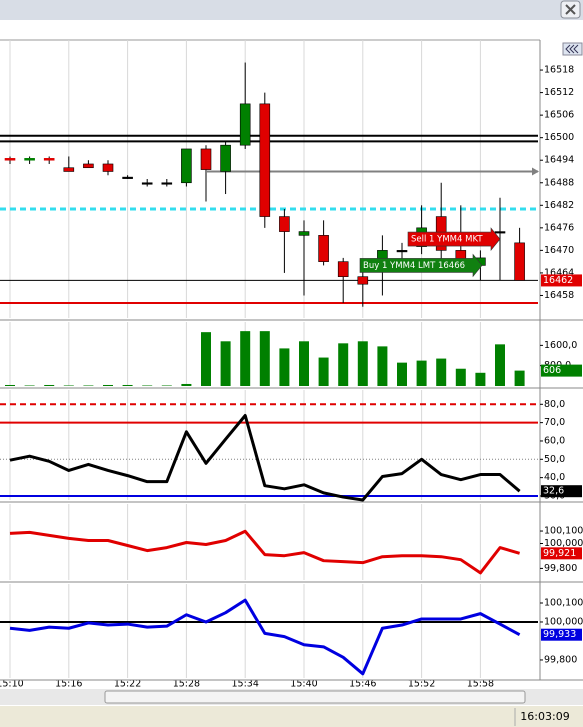 This screenshot has height=727, width=583. I want to click on last-value-label: 32,6, so click(553, 491).